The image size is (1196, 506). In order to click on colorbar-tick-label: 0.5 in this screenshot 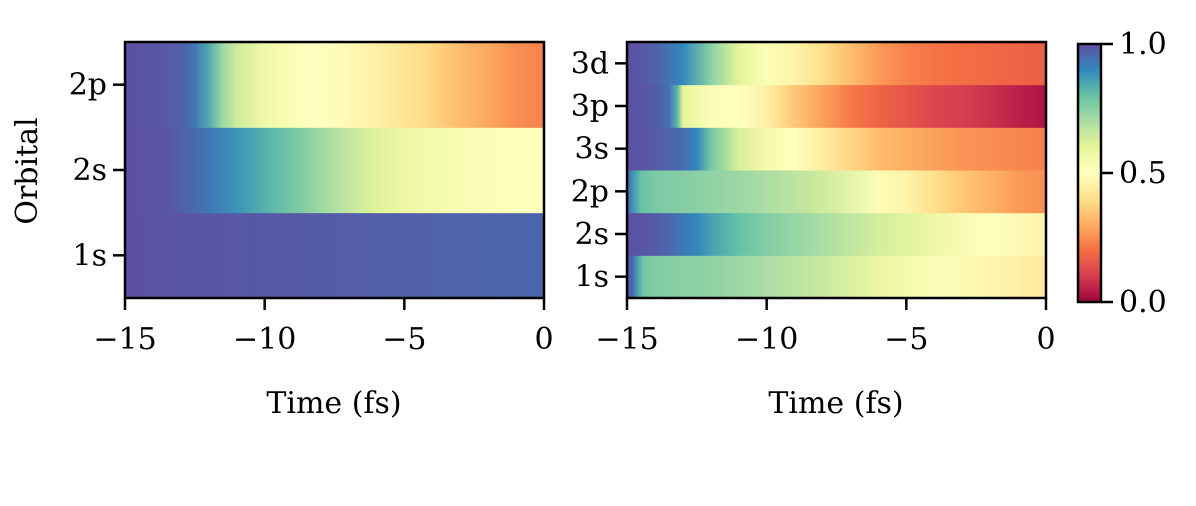, I will do `click(1143, 173)`.